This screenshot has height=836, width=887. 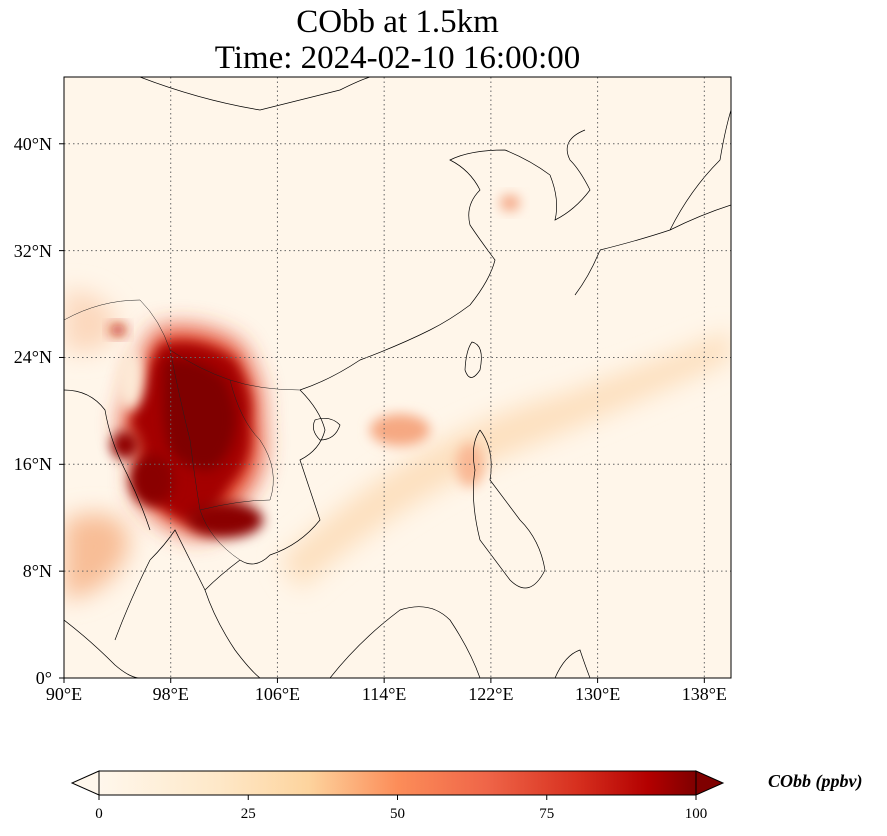 I want to click on country-borders, so click(x=182, y=430).